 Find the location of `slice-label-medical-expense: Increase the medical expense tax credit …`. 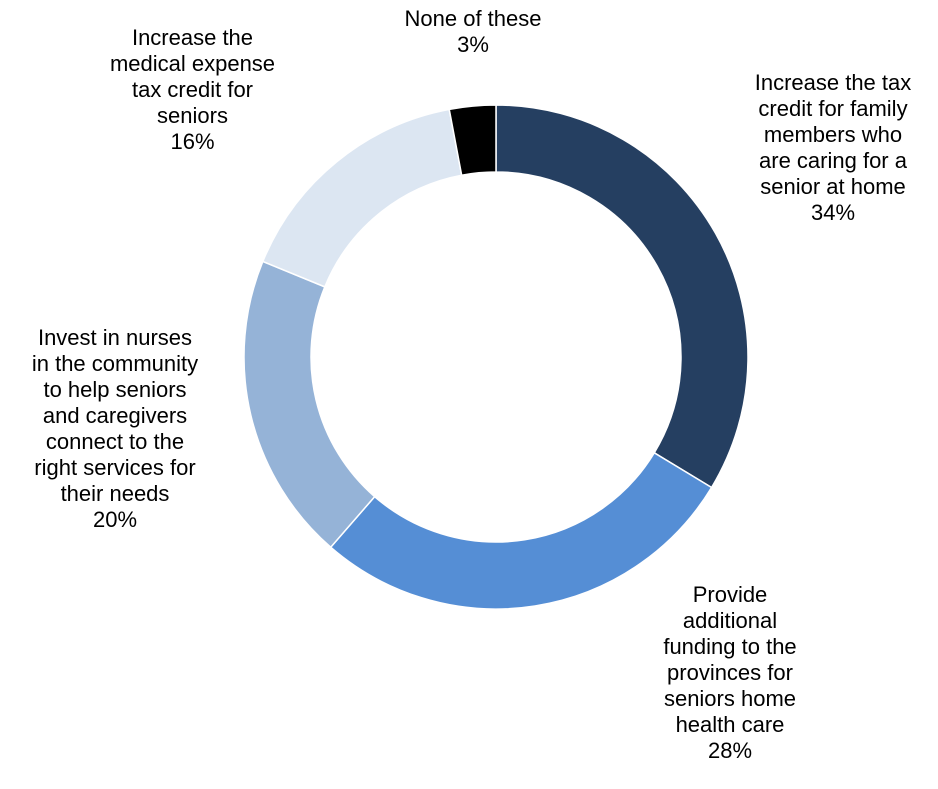

slice-label-medical-expense: Increase the medical expense tax credit … is located at coordinates (192, 90).